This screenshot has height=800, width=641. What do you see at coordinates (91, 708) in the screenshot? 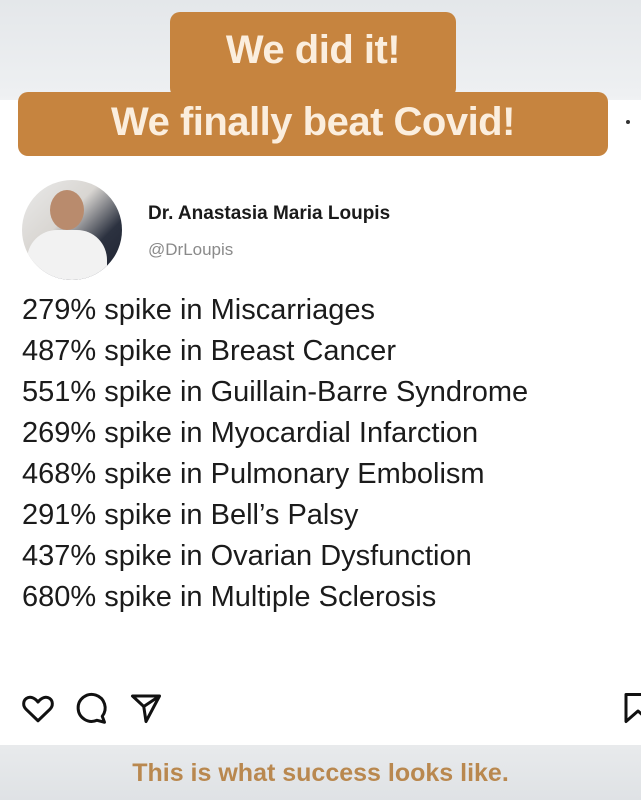
I see `comment-icon` at bounding box center [91, 708].